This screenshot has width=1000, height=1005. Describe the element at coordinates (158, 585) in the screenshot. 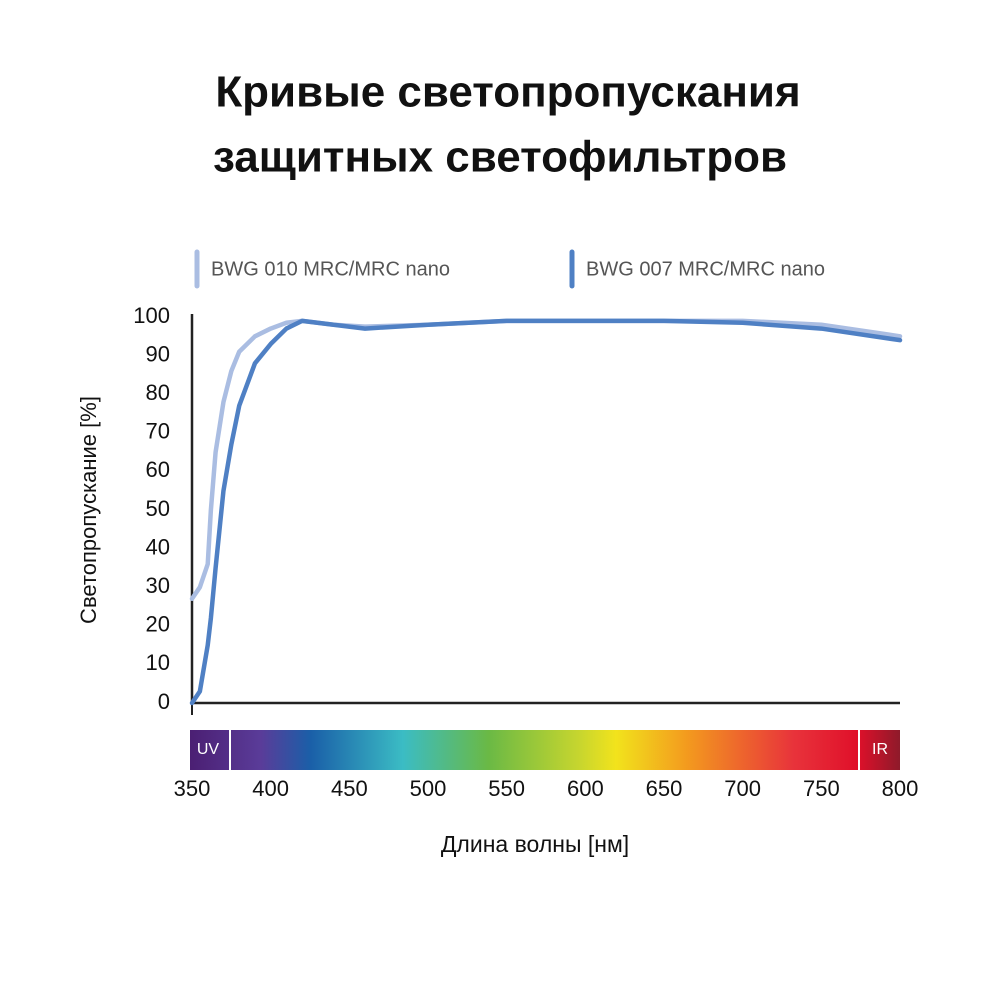

I see `y-tick-label: 30` at that location.